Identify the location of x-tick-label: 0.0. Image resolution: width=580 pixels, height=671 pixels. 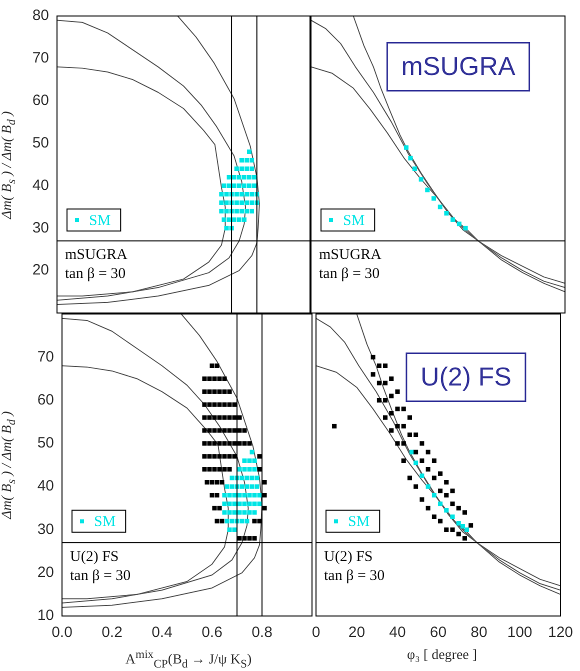
(62, 633).